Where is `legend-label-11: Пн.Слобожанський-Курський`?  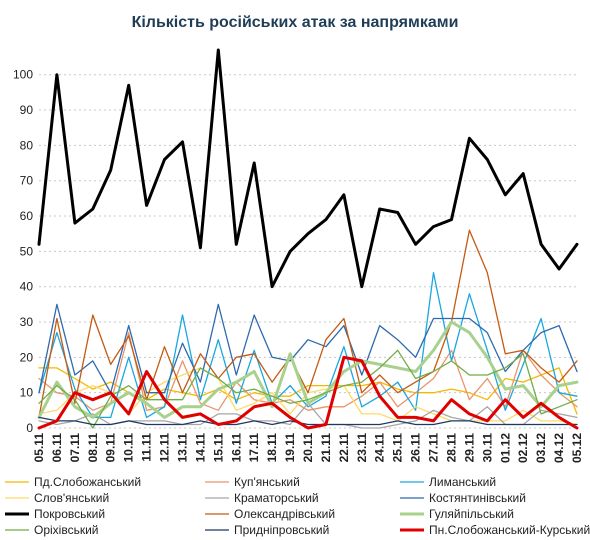 legend-label-11: Пн.Слобожанський-Курський is located at coordinates (509, 530).